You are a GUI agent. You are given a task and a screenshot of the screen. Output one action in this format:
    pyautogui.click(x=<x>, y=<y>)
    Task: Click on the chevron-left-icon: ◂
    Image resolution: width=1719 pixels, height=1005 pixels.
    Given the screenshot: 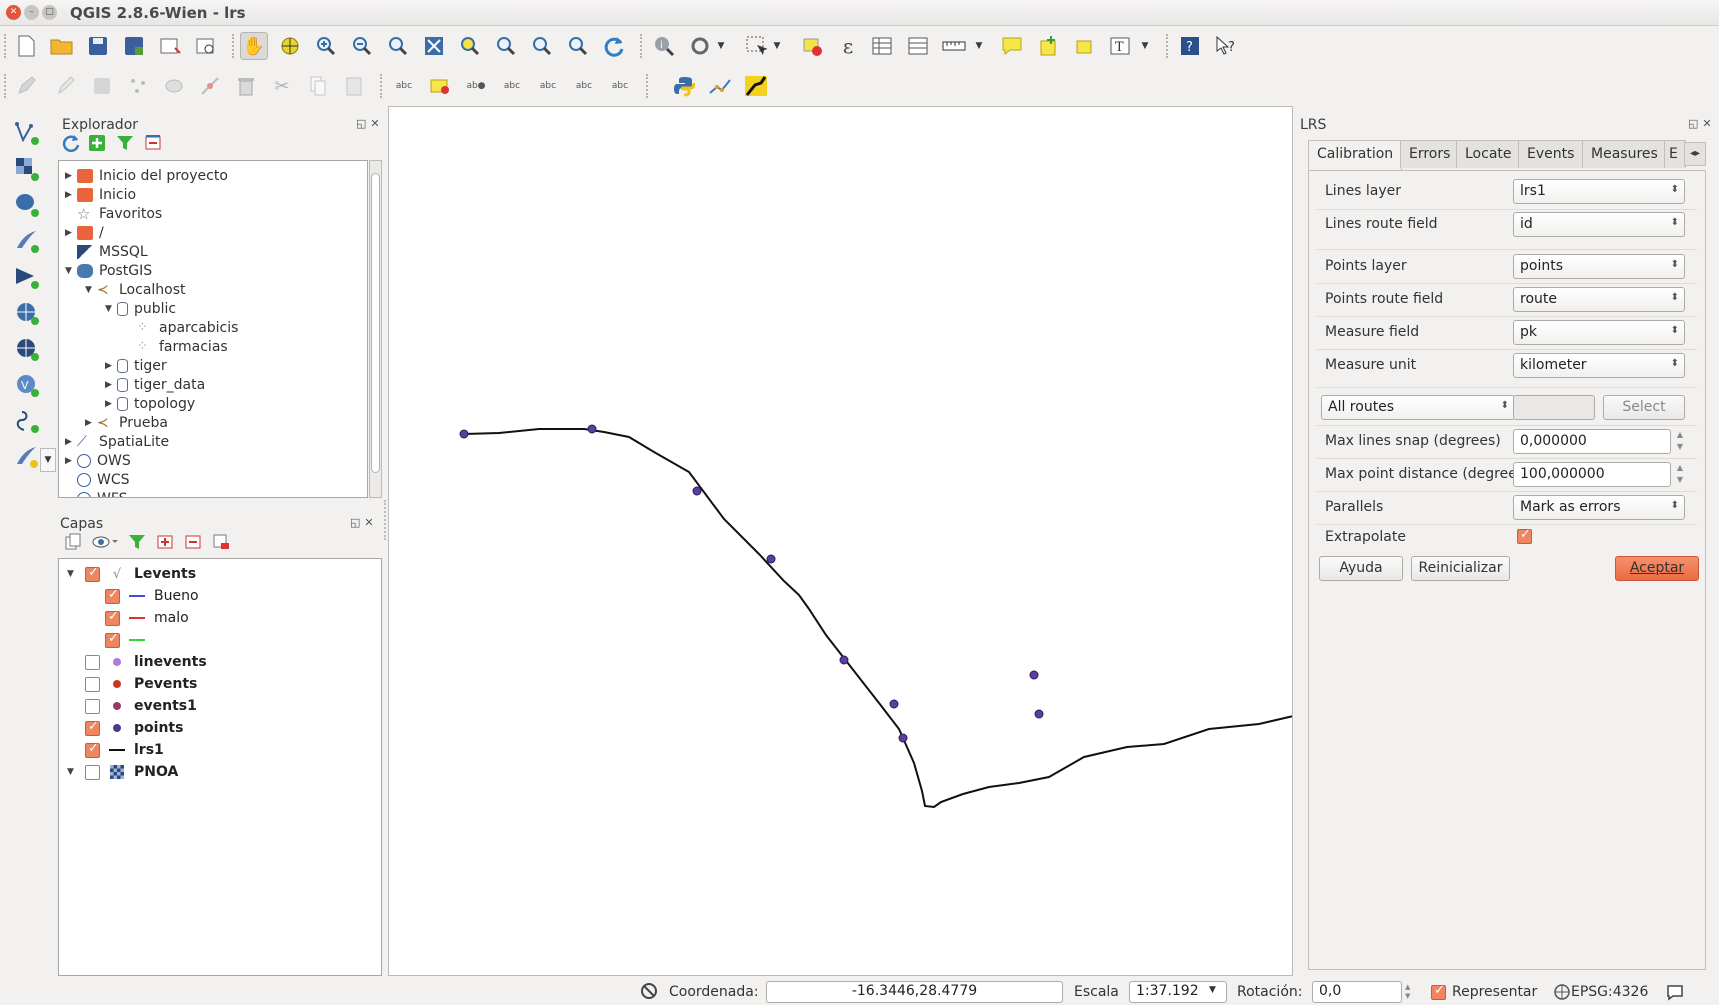 What is the action you would take?
    pyautogui.click(x=1692, y=153)
    